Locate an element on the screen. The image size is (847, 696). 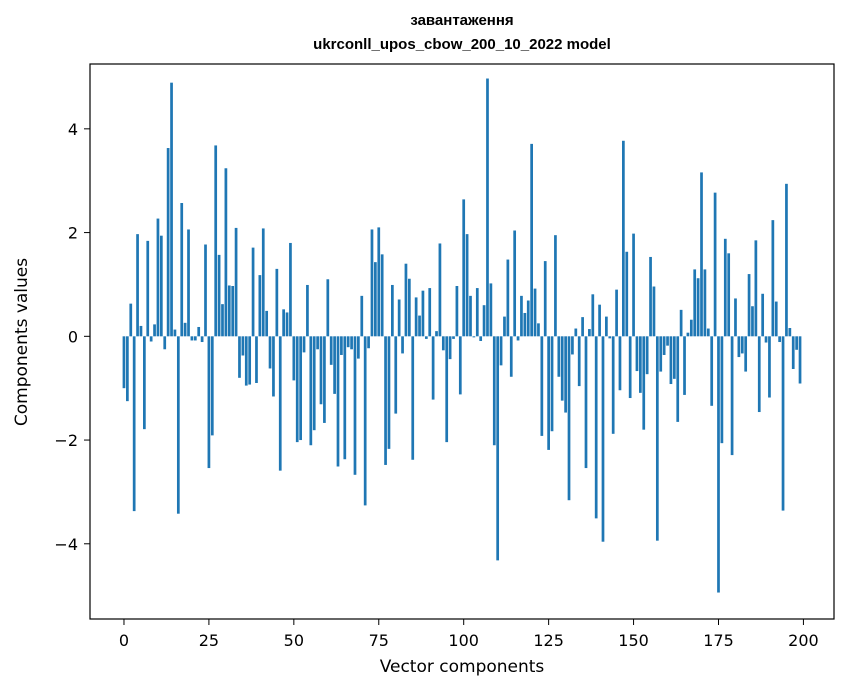
y-tick-label: −2 is located at coordinates (66, 440).